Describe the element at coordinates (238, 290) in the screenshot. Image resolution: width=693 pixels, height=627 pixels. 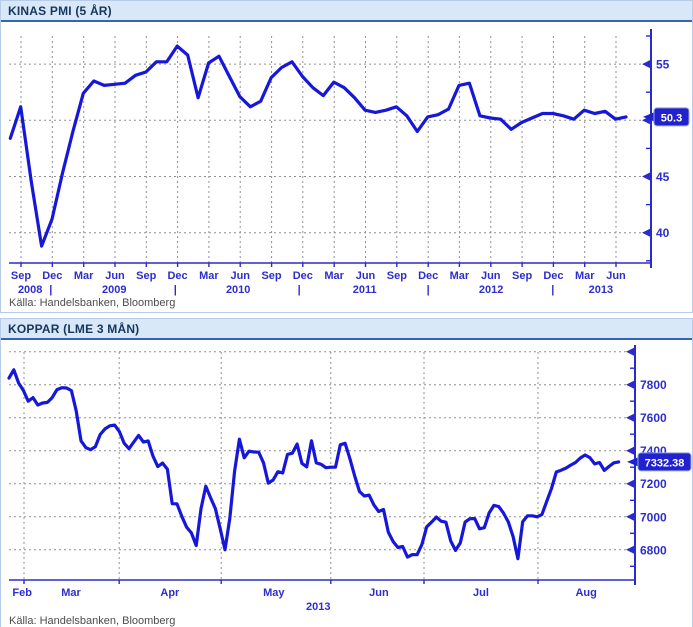
I see `x-year-label: 2010` at that location.